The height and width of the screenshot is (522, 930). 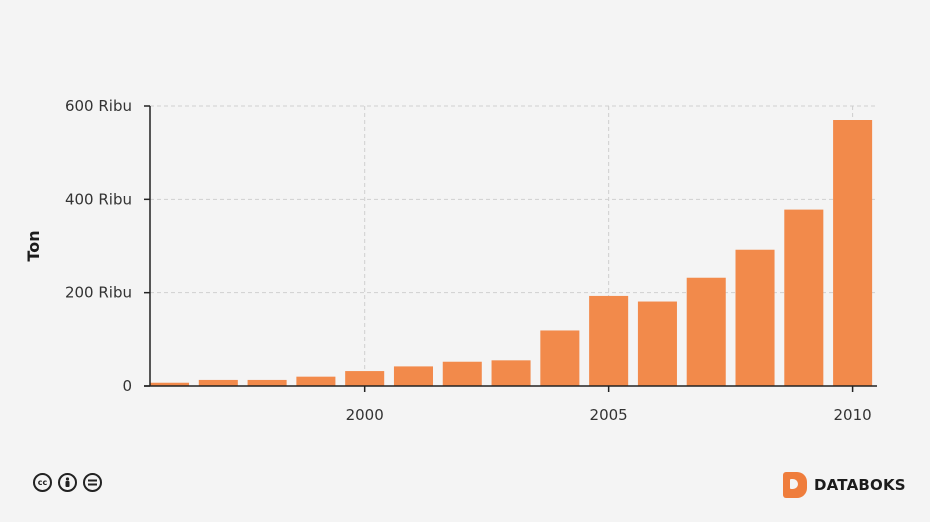 I want to click on y-axis-label: Ton, so click(x=33, y=245).